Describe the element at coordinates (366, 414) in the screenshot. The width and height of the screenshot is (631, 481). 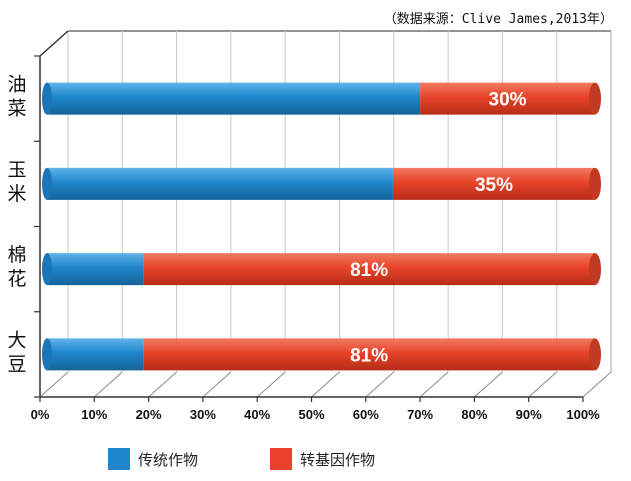
I see `x-tick-label: 60%` at that location.